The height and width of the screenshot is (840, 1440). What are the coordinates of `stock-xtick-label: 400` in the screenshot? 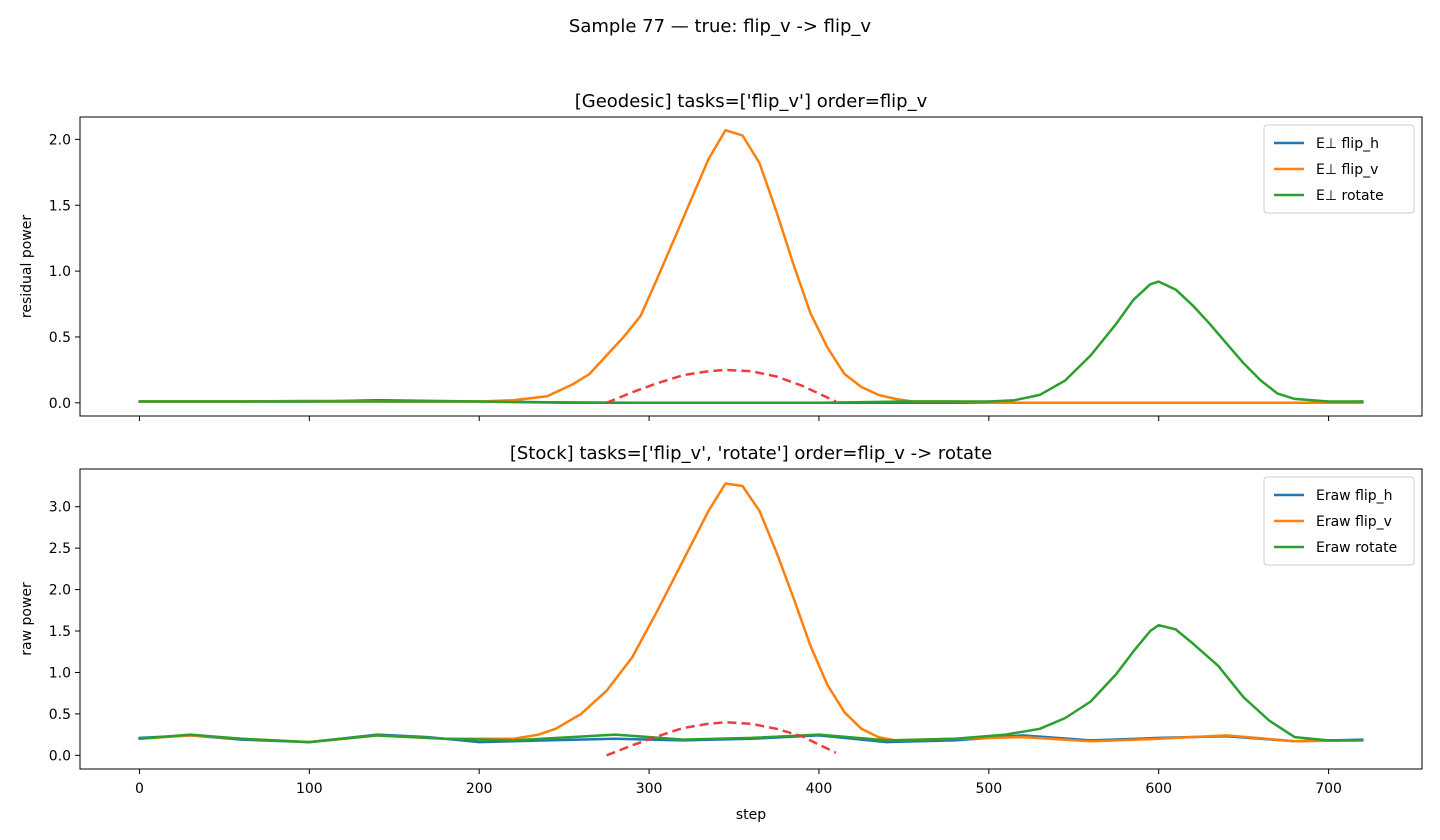 It's located at (819, 789).